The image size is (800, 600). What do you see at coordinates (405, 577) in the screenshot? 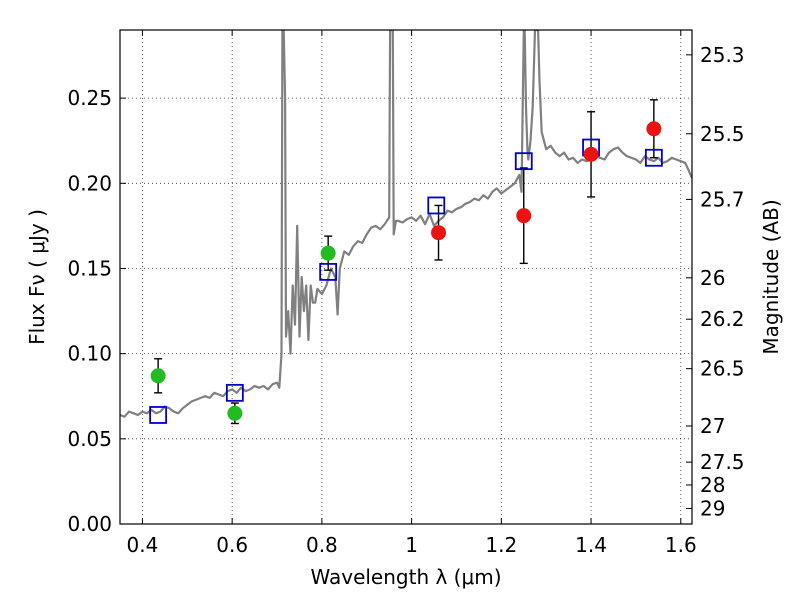
I see `x-axis-title: Wavelength λ (μm)` at bounding box center [405, 577].